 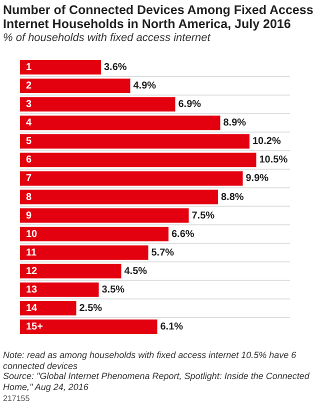 I want to click on y-tick-label: 7, so click(x=29, y=178).